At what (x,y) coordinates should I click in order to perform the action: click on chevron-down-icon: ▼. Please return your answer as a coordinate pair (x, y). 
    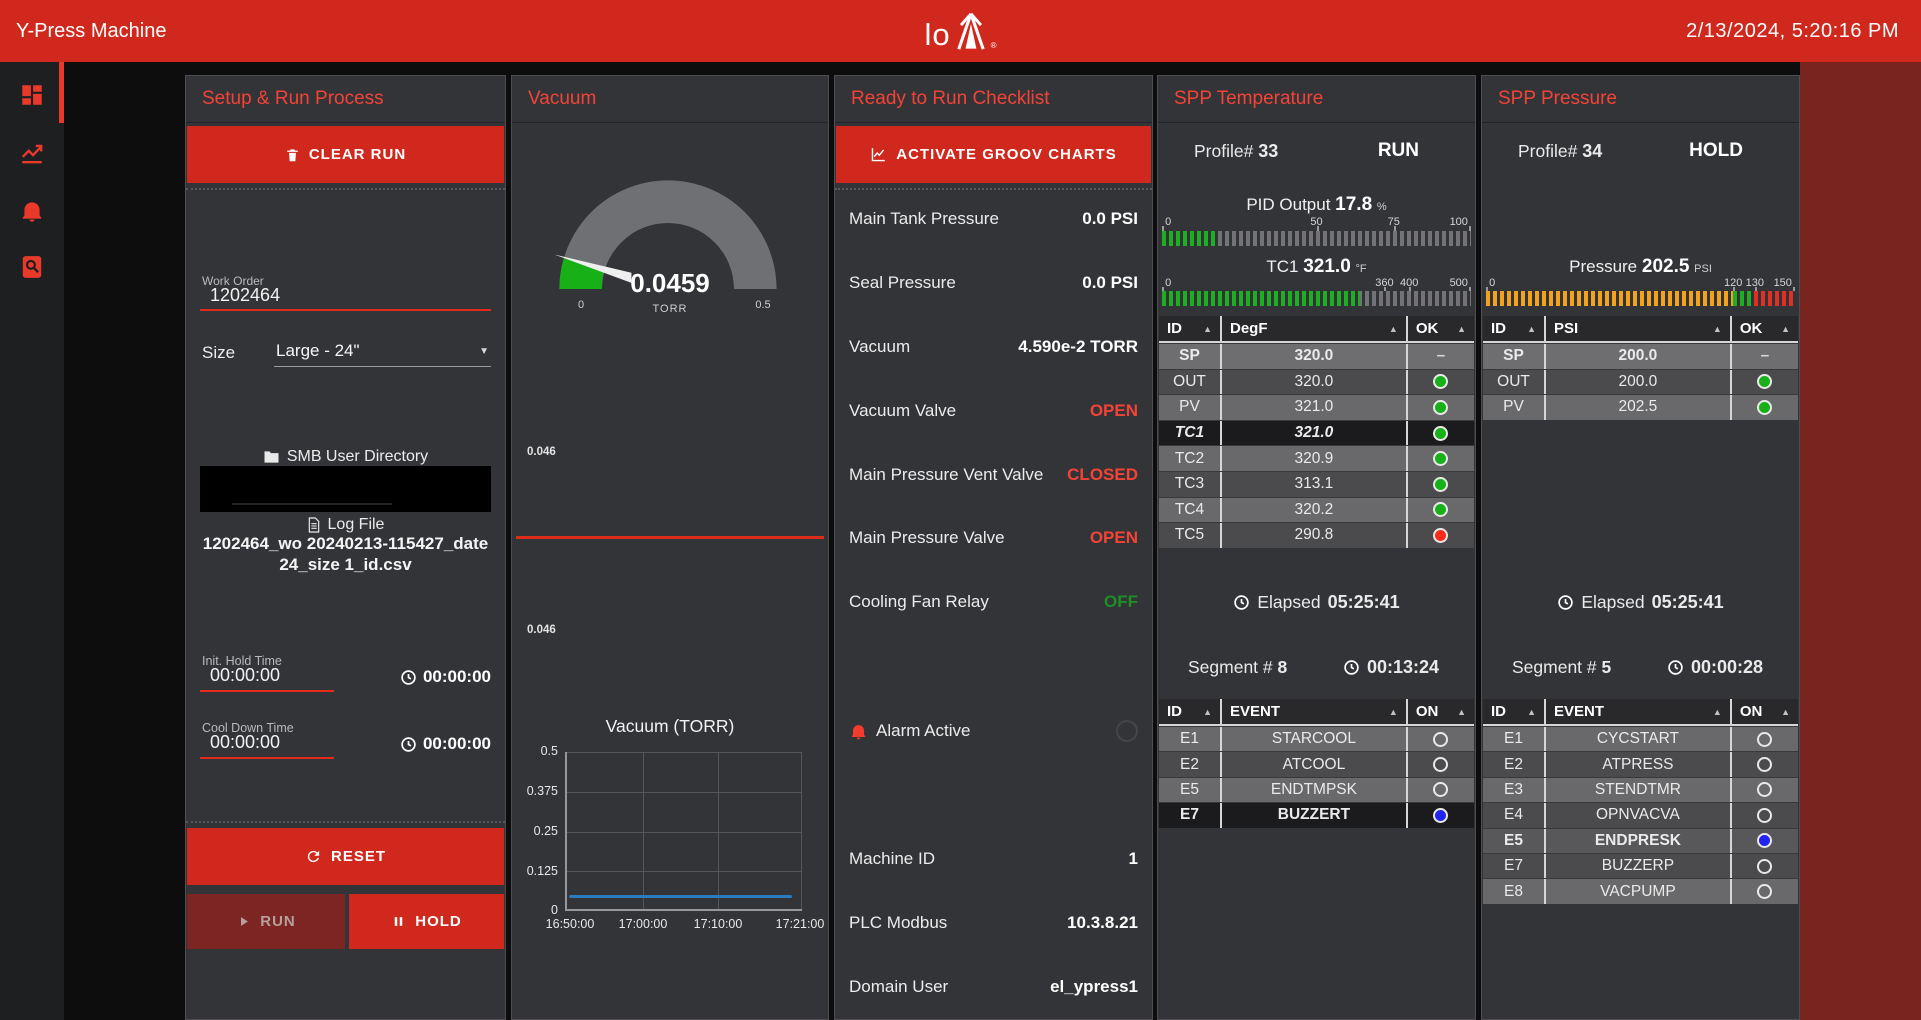
    Looking at the image, I should click on (484, 351).